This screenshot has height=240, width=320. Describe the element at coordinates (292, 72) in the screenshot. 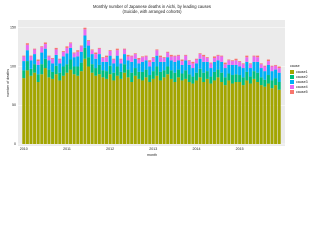

I see `legend-swatch` at that location.